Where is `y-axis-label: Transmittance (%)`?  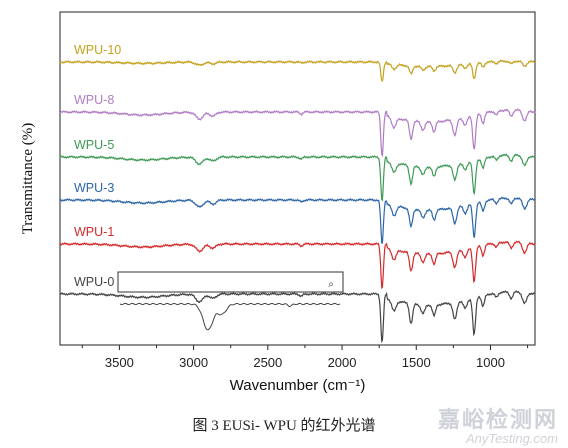
y-axis-label: Transmittance (%) is located at coordinates (28, 179).